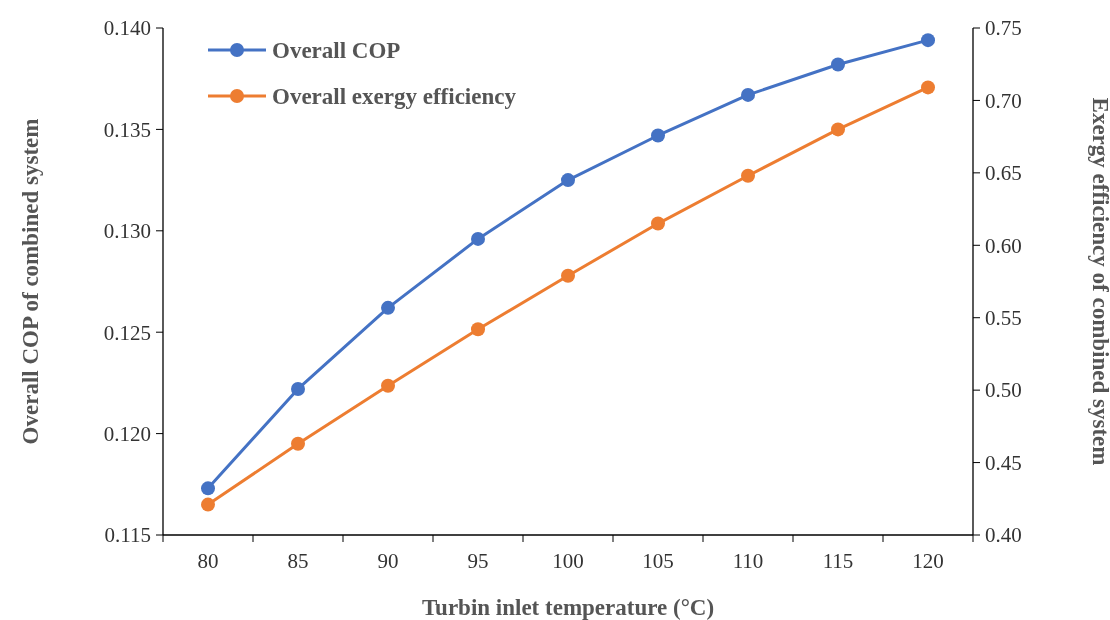 The image size is (1110, 620). Describe the element at coordinates (748, 561) in the screenshot. I see `x-tick-label: 110` at that location.